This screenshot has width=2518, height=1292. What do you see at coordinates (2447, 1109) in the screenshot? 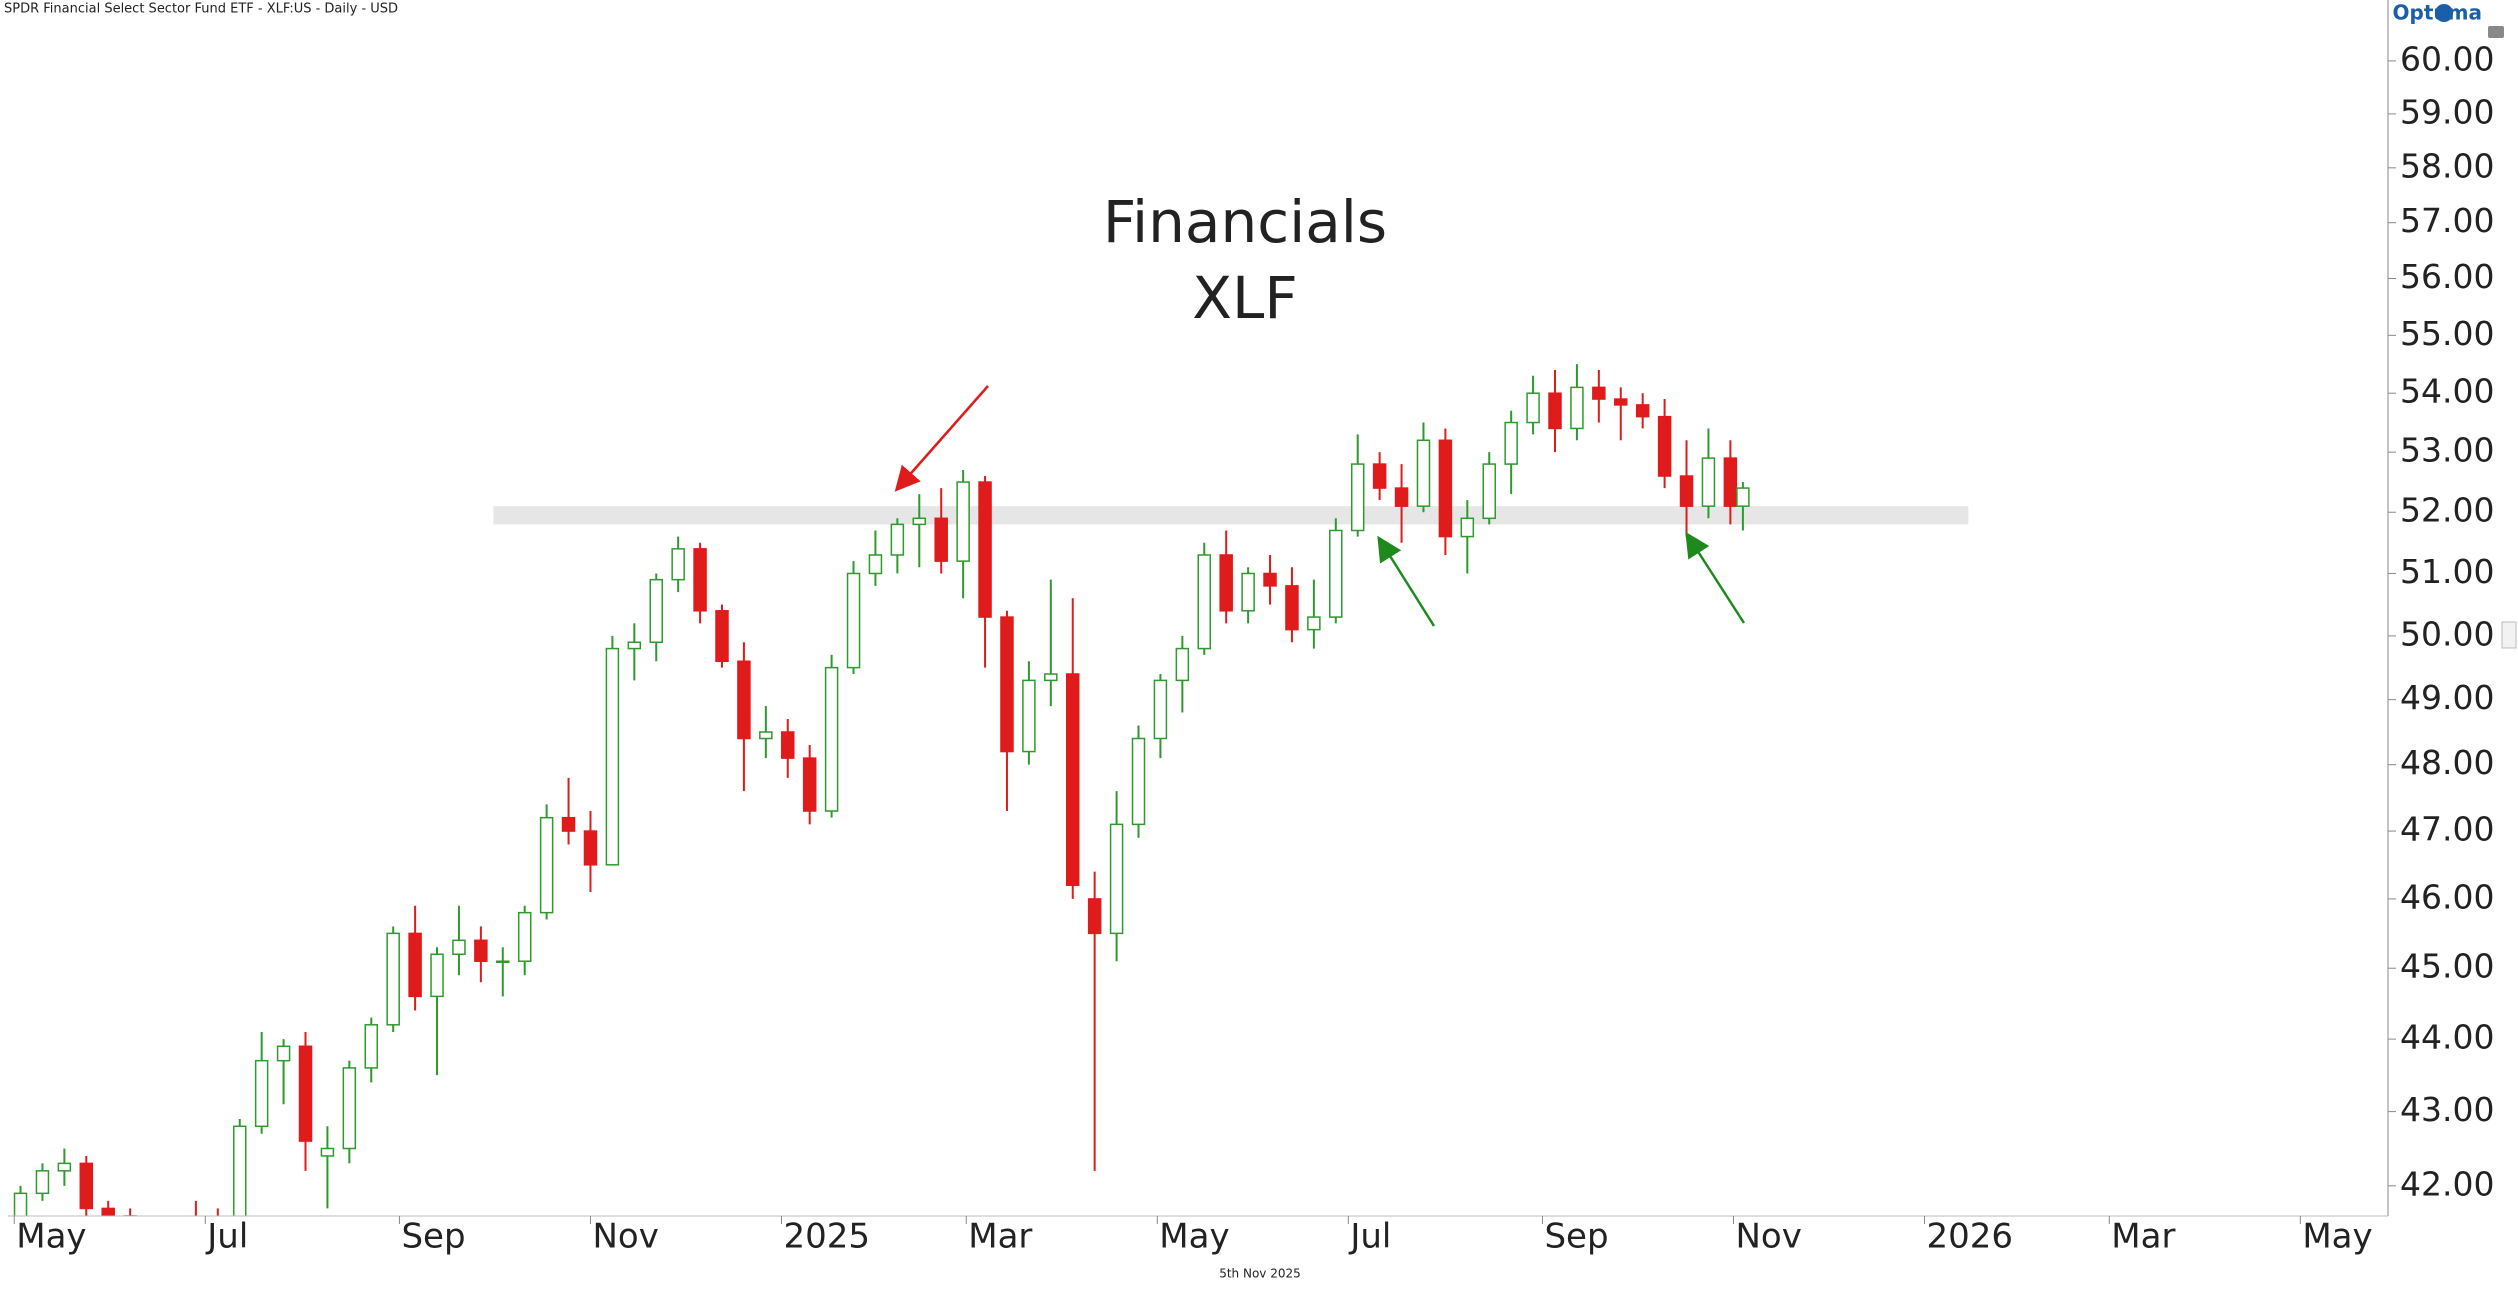
I see `y-tick-label: 43.00` at bounding box center [2447, 1109].